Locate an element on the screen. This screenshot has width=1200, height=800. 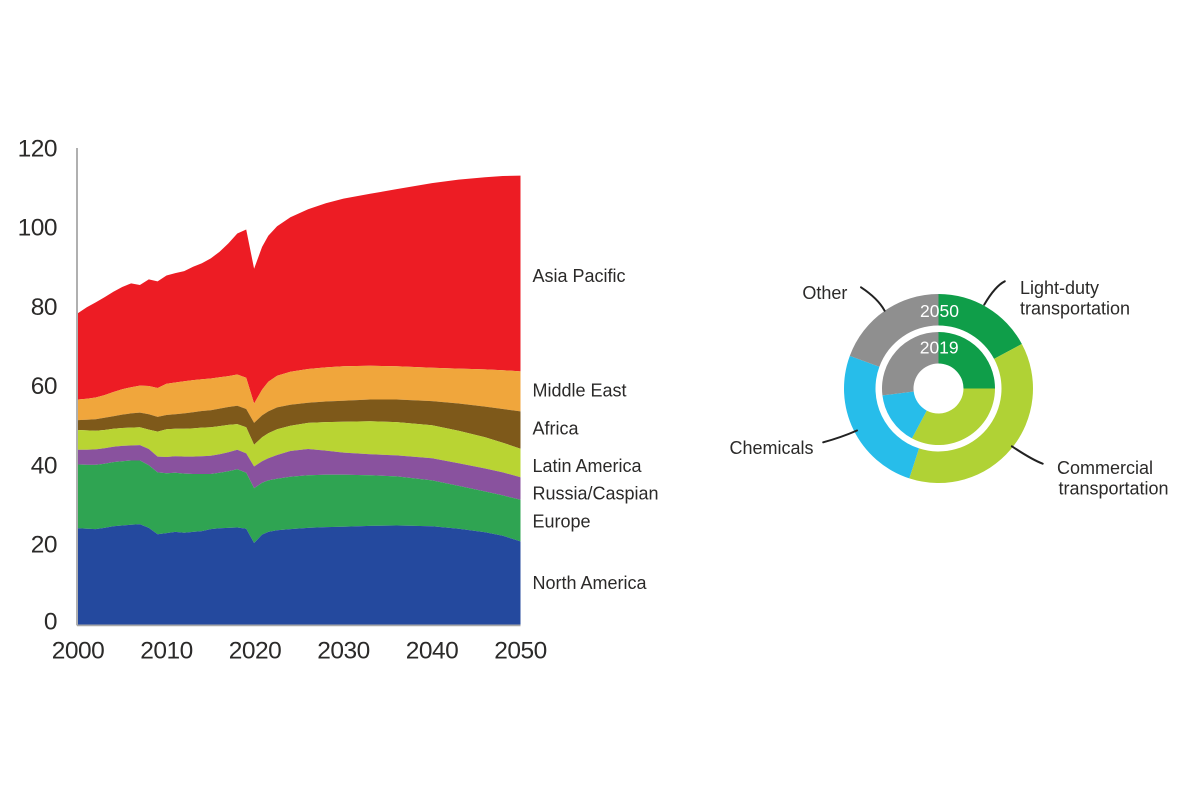
svg-text: 0 is located at coordinates (50, 622).